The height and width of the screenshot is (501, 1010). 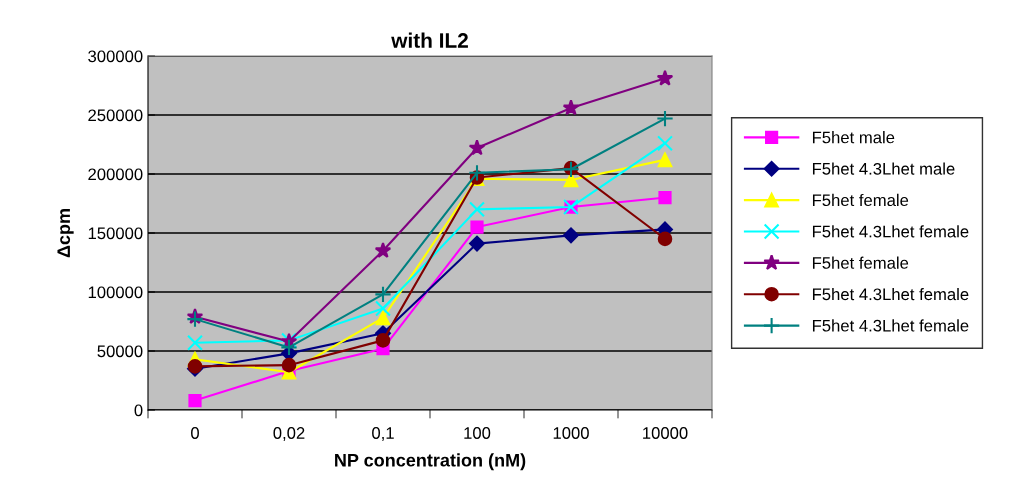 What do you see at coordinates (115, 115) in the screenshot?
I see `y-tick-label: 250000` at bounding box center [115, 115].